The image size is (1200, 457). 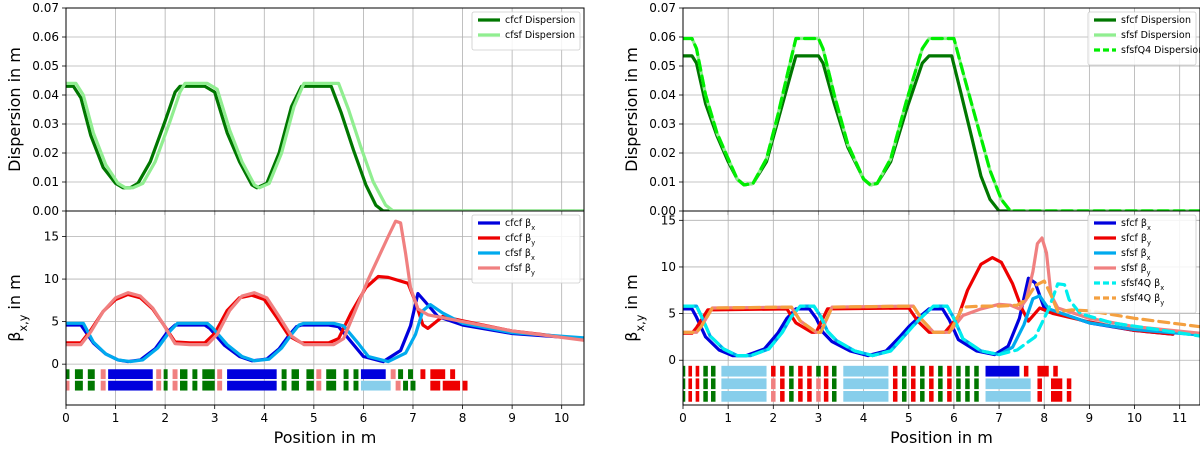 I want to click on y-tick-label: 5, so click(x=672, y=314).